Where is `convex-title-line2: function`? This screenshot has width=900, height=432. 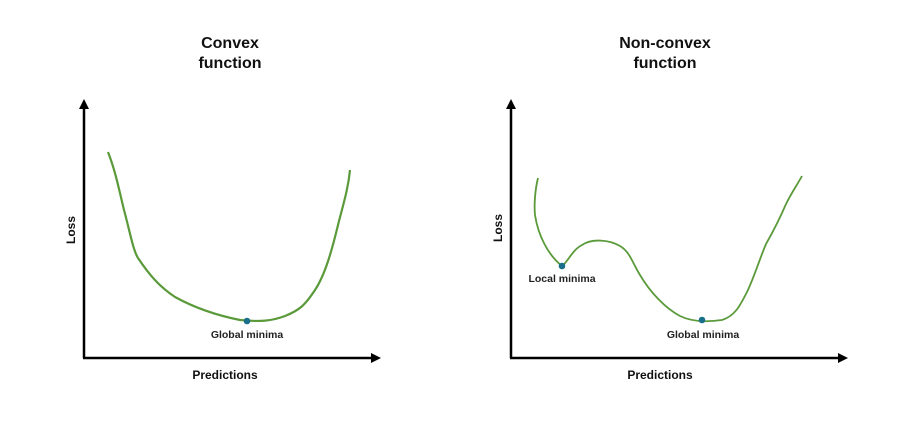 convex-title-line2: function is located at coordinates (229, 63).